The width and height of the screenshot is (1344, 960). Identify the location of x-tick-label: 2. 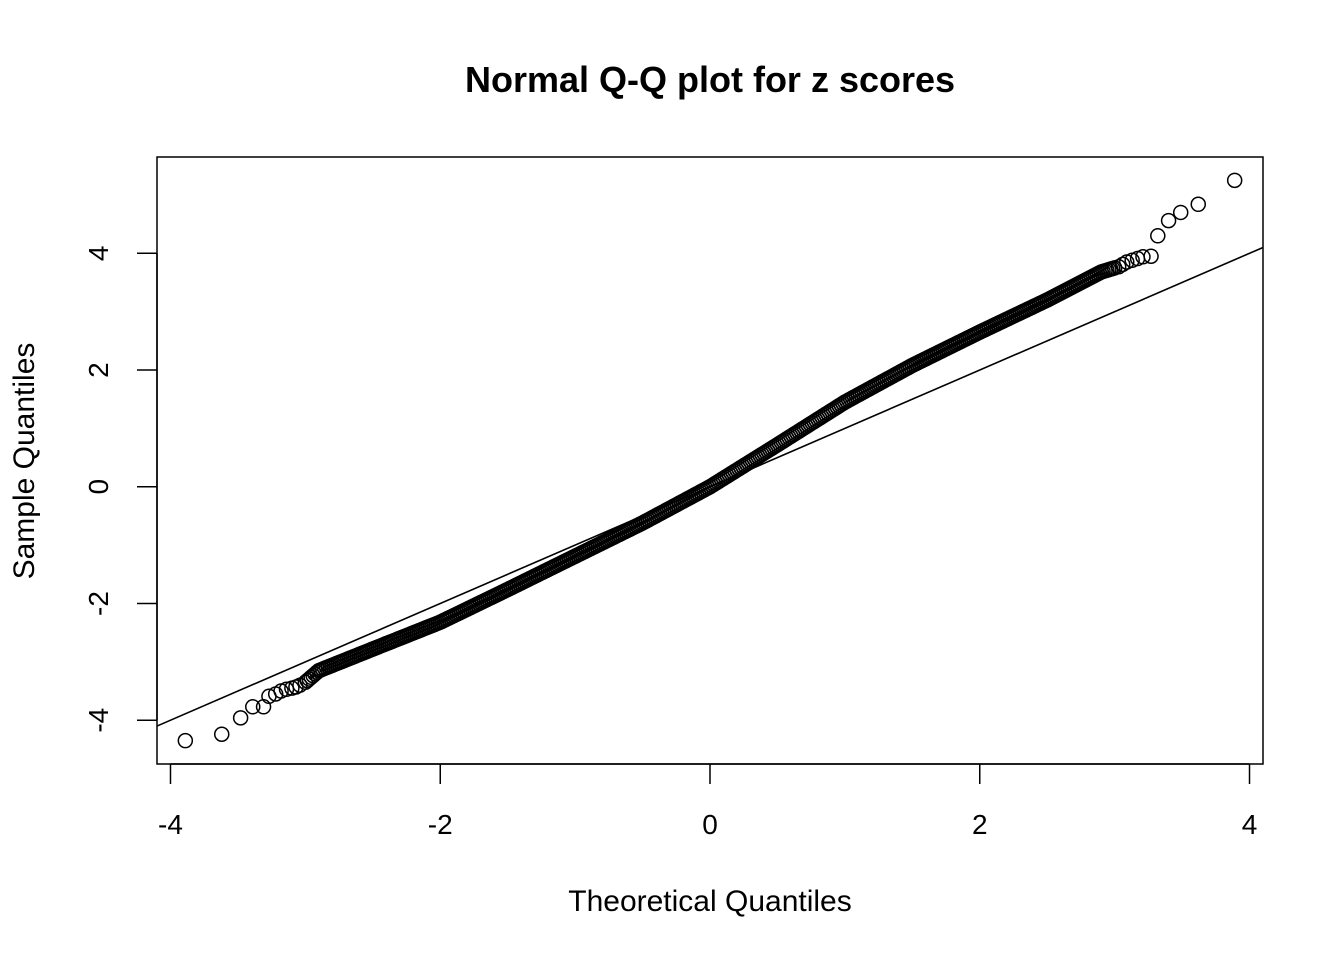
(980, 824).